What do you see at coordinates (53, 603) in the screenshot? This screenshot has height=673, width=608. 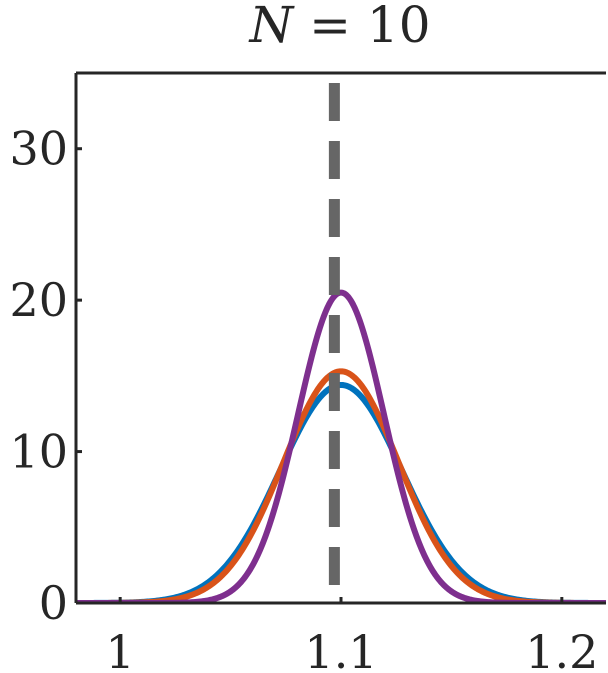 I see `y-tick-label: 0` at bounding box center [53, 603].